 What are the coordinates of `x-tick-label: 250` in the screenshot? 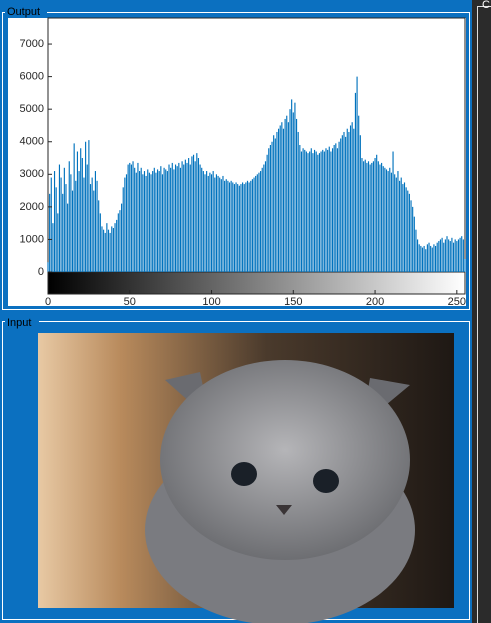 It's located at (457, 302).